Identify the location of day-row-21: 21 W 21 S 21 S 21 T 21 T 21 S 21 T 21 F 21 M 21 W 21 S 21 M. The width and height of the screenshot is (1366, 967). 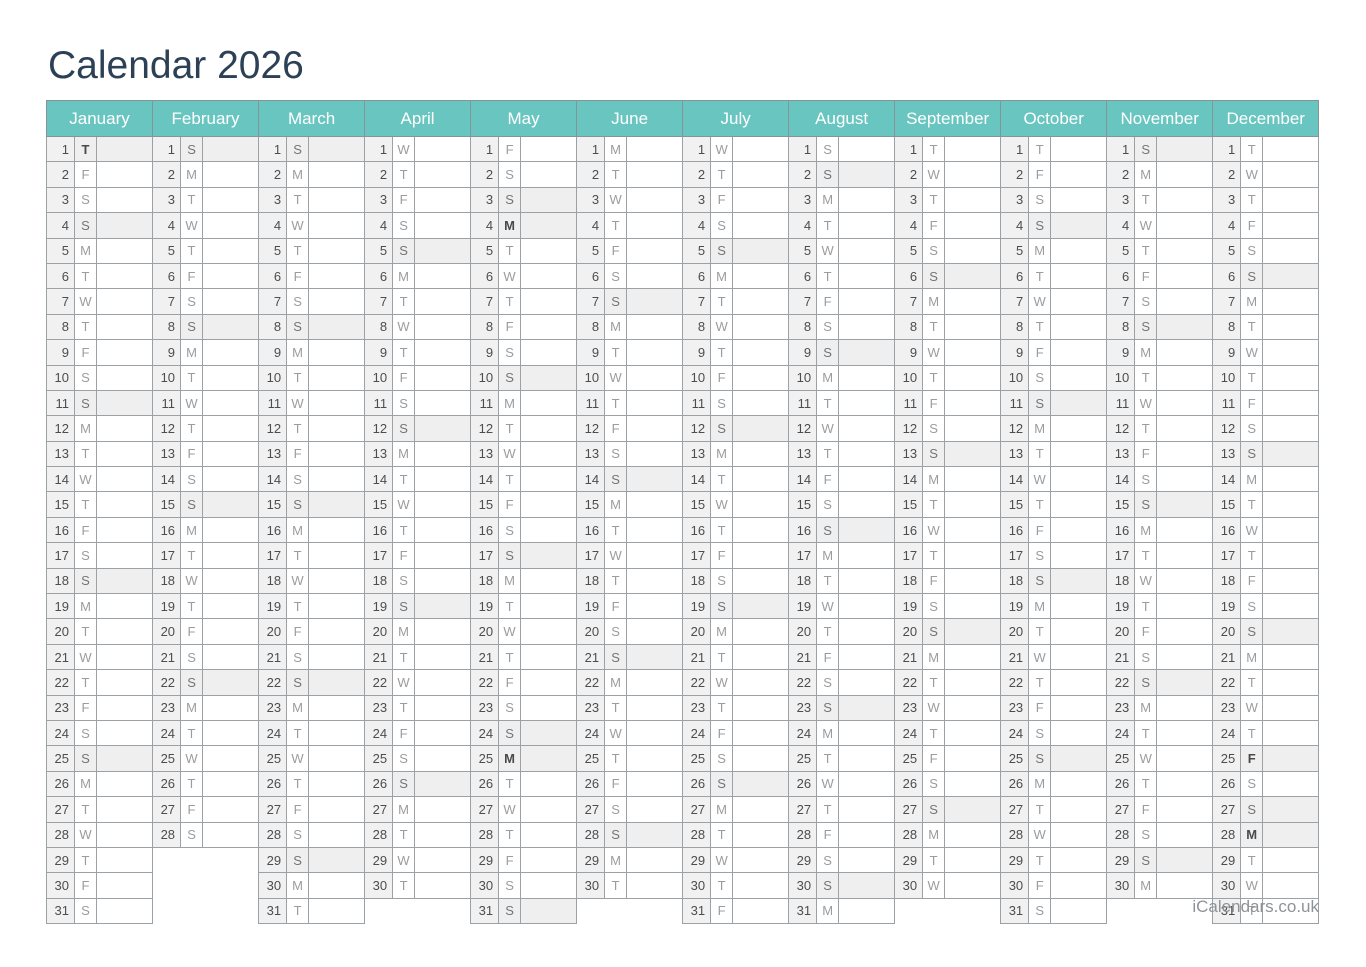
(683, 657).